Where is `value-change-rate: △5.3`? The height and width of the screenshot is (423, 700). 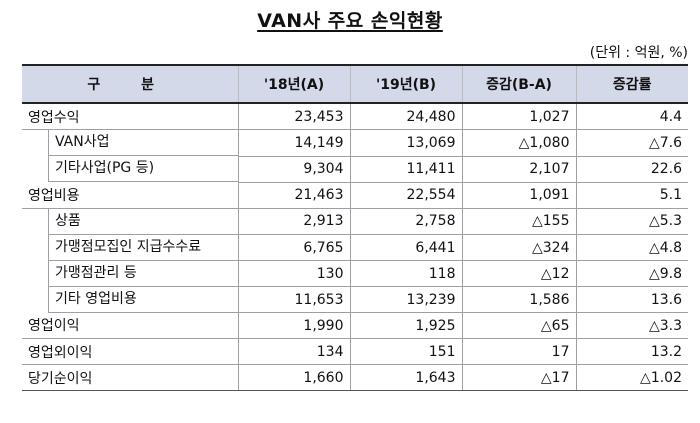
value-change-rate: △5.3 is located at coordinates (631, 221).